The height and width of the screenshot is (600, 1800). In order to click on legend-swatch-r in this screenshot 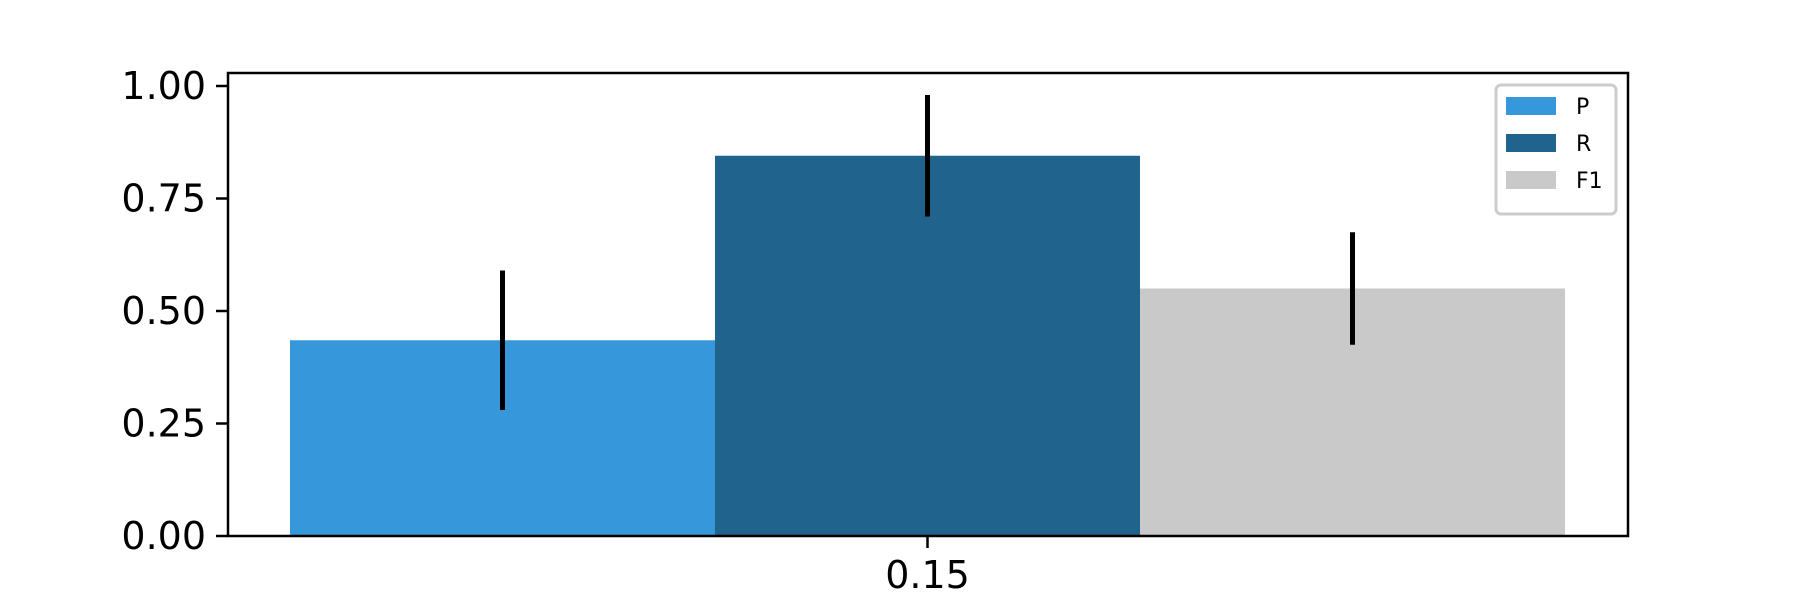, I will do `click(1531, 143)`.